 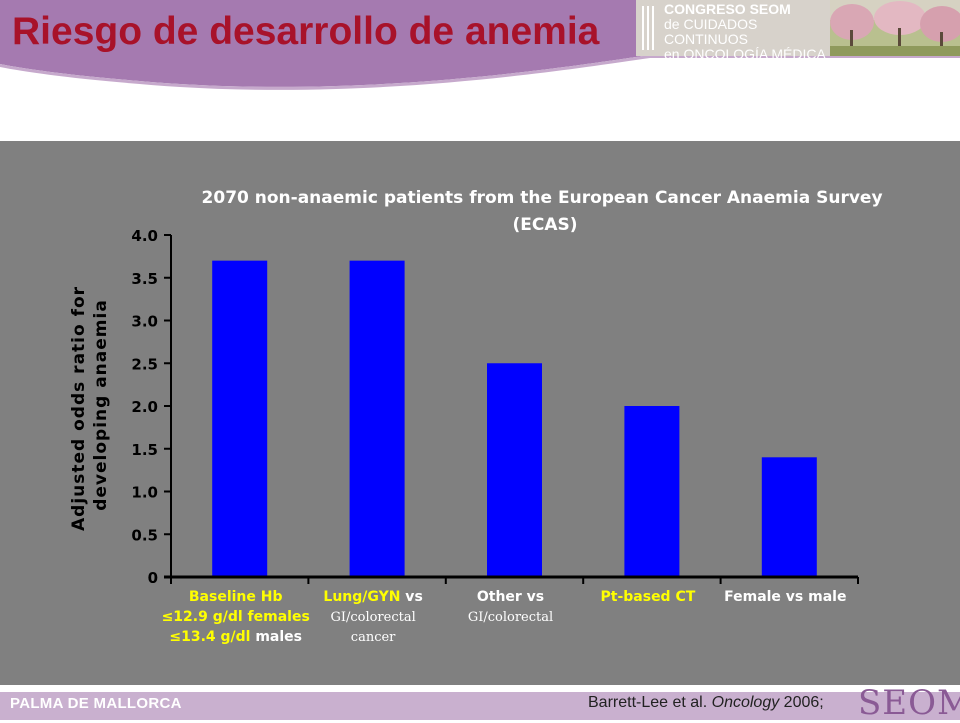 I want to click on category-label-run: males, so click(x=276, y=637).